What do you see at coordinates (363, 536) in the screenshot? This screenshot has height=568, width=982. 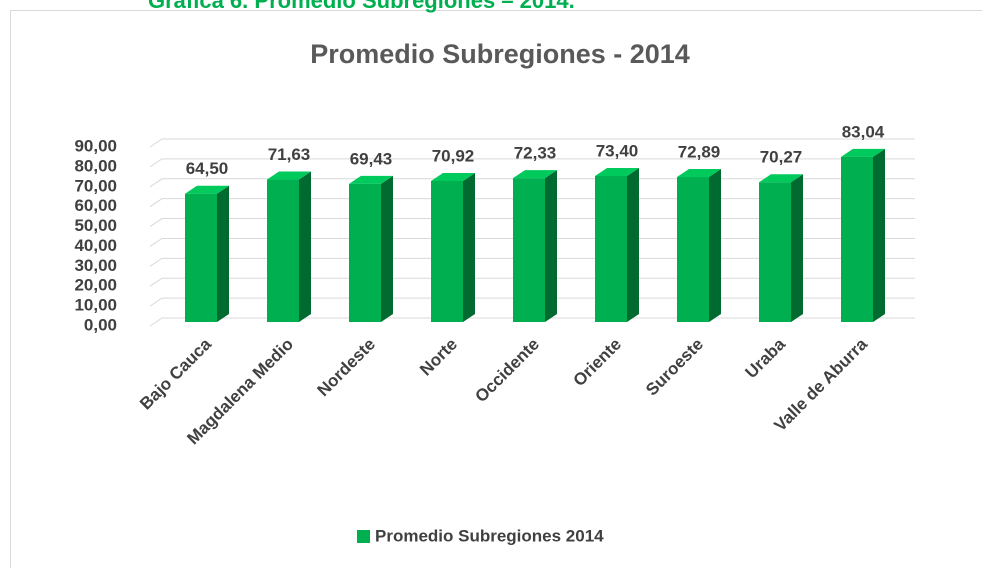 I see `legend-swatch` at bounding box center [363, 536].